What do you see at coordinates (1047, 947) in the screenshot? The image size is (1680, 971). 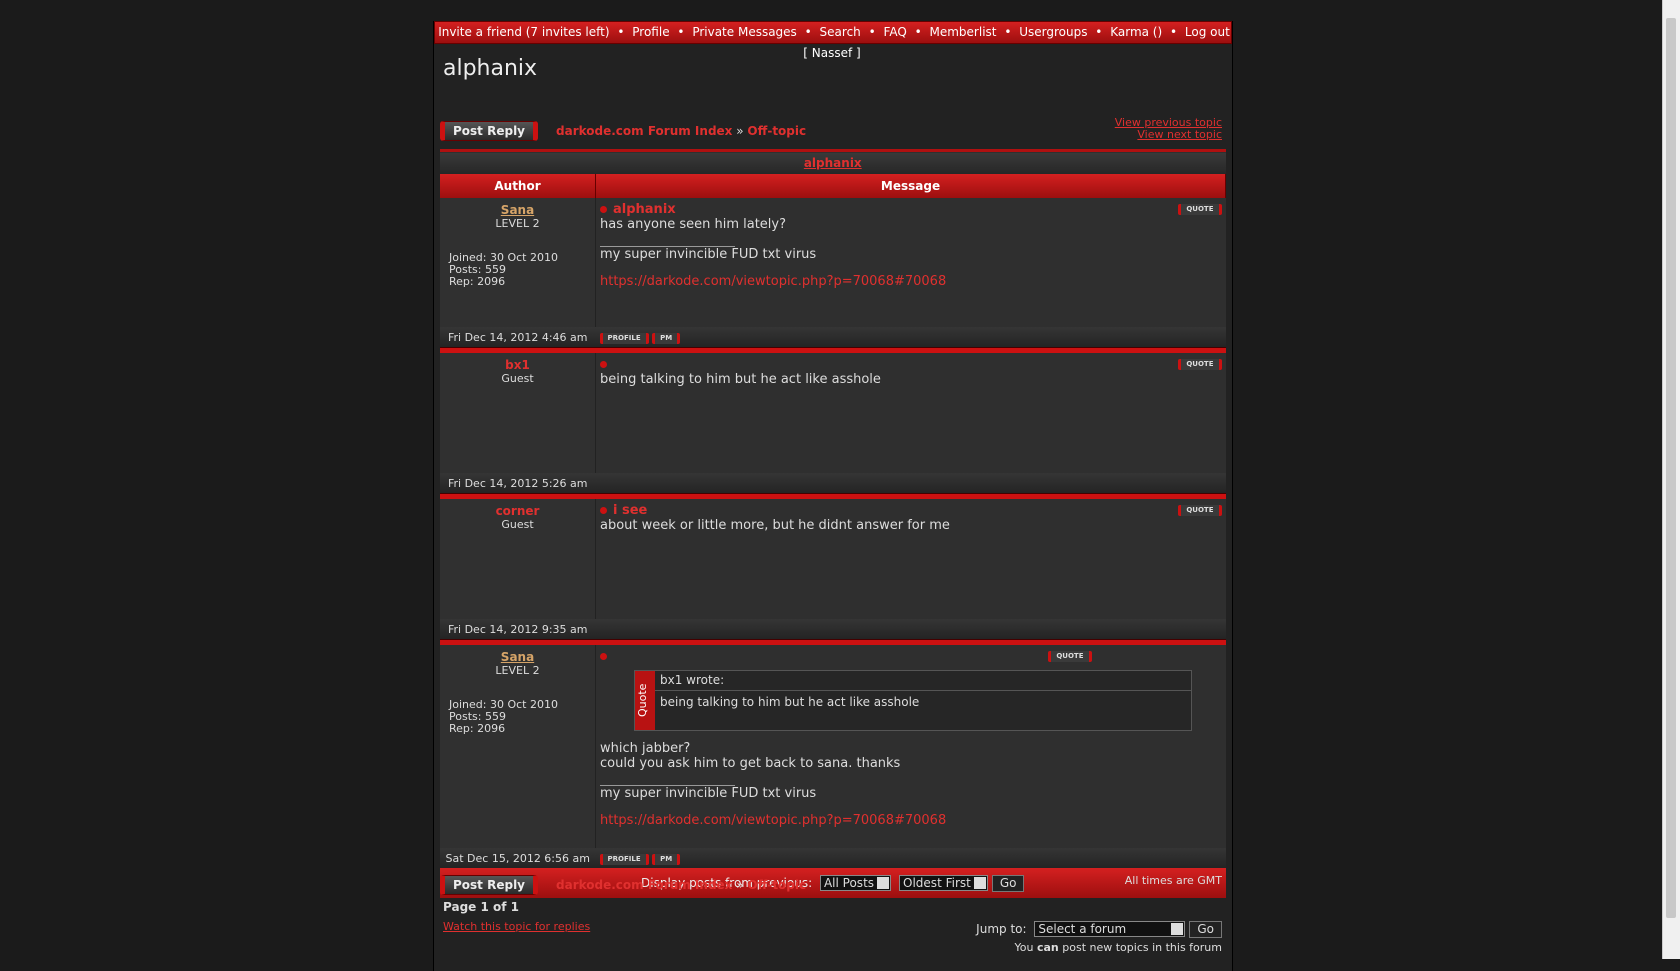 I see `permission-text: can` at bounding box center [1047, 947].